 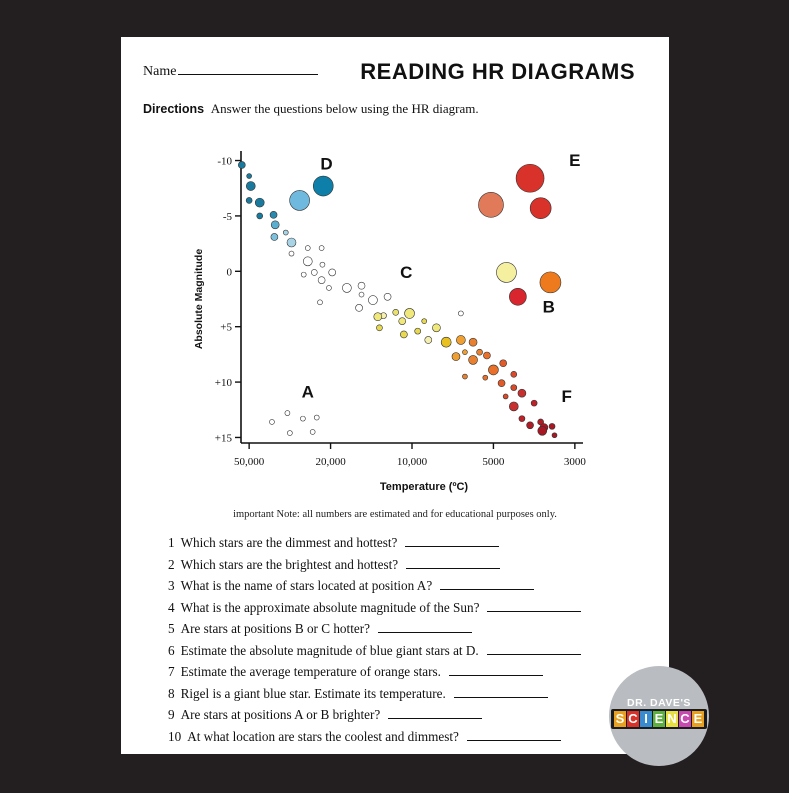 I want to click on question-number: 10, so click(x=175, y=736).